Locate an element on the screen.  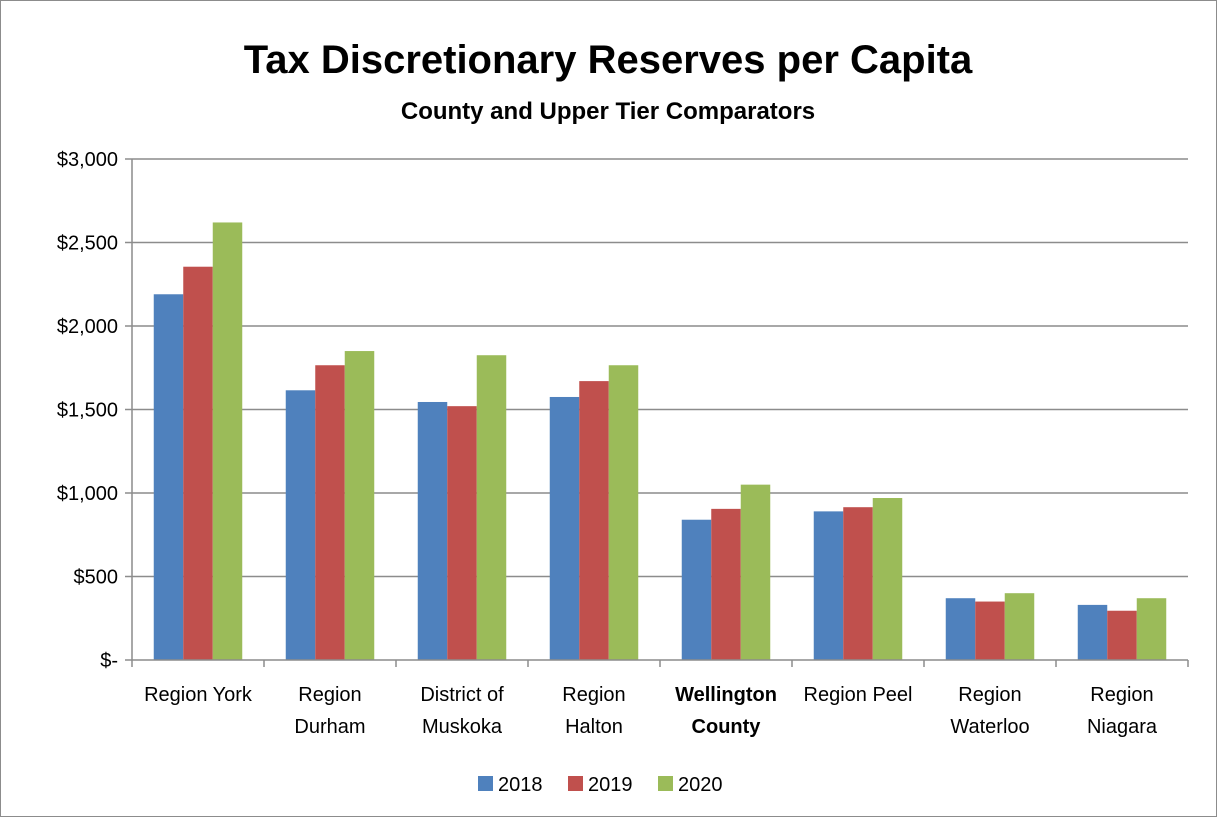
chart-title: Tax Discretionary Reserves per Capita is located at coordinates (608, 60).